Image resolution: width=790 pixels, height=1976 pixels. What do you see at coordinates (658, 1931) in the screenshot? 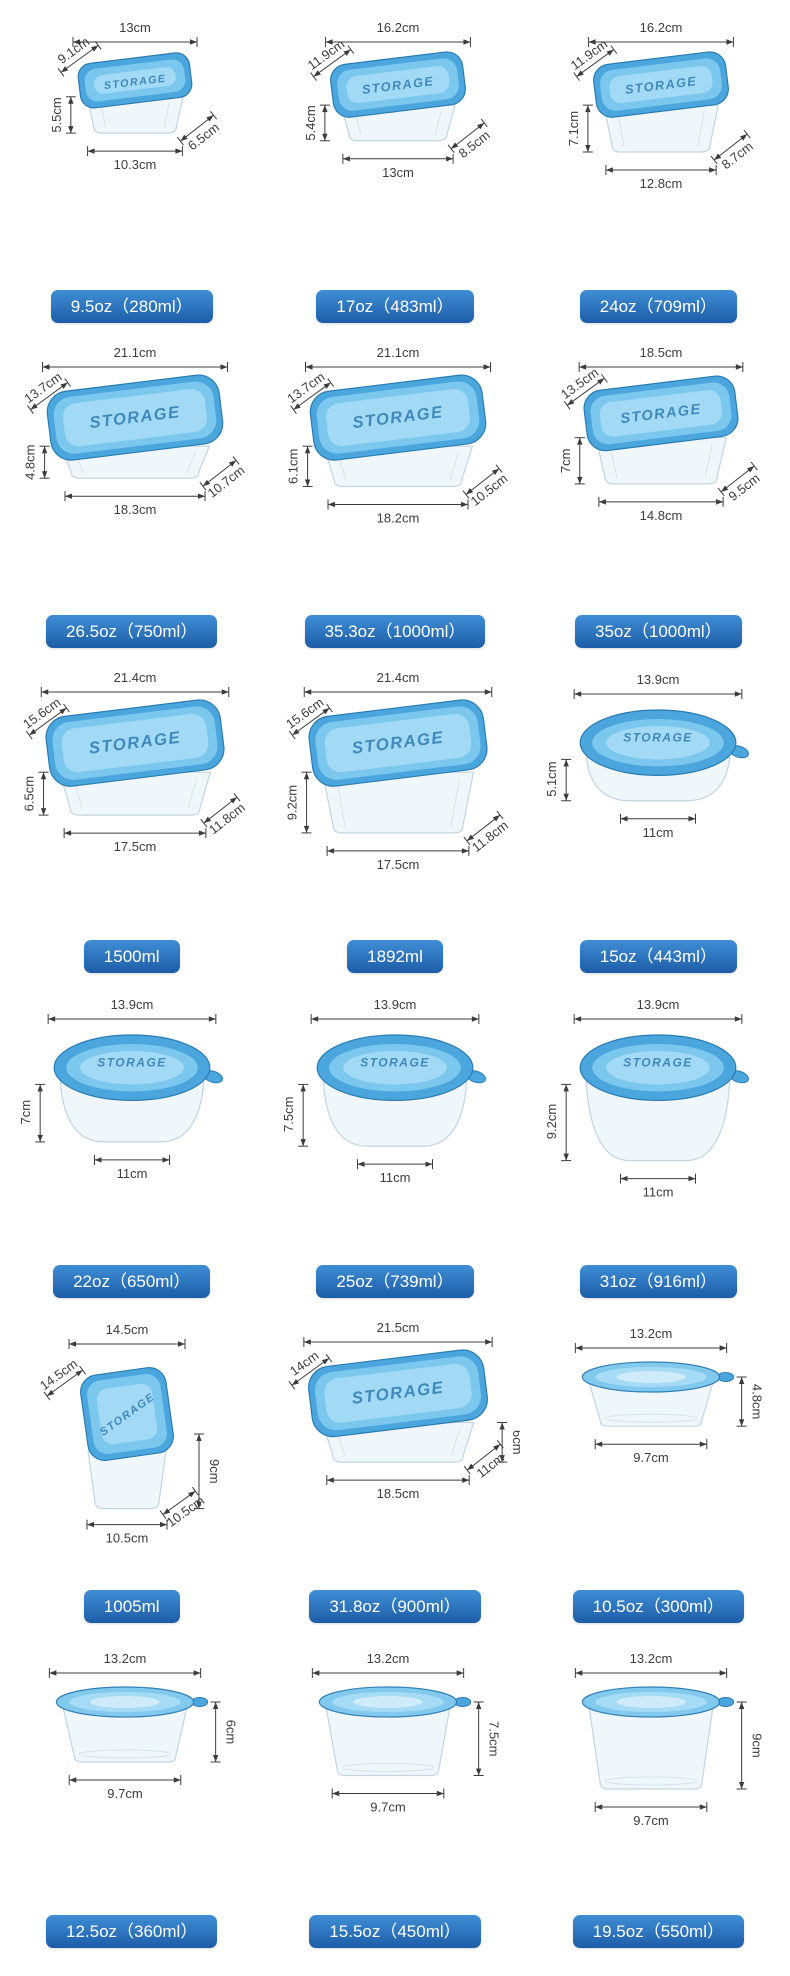
I see `capacity-badge: 19.5oz（550ml）` at bounding box center [658, 1931].